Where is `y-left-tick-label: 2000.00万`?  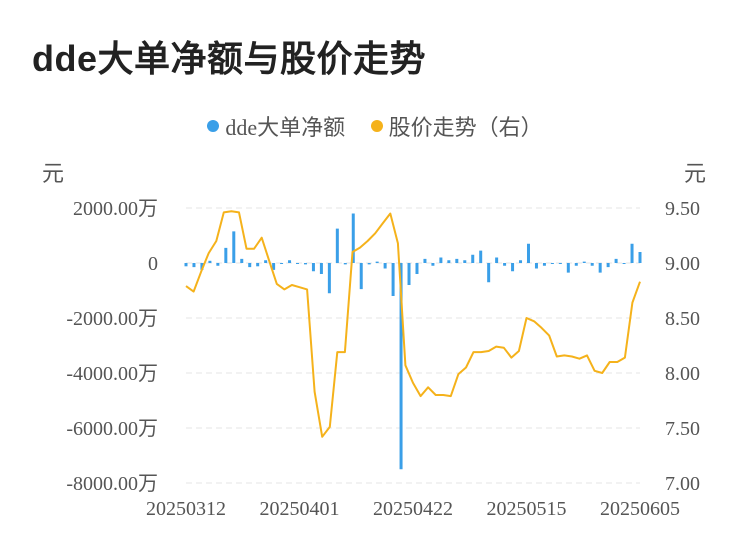
y-left-tick-label: 2000.00万 is located at coordinates (115, 209).